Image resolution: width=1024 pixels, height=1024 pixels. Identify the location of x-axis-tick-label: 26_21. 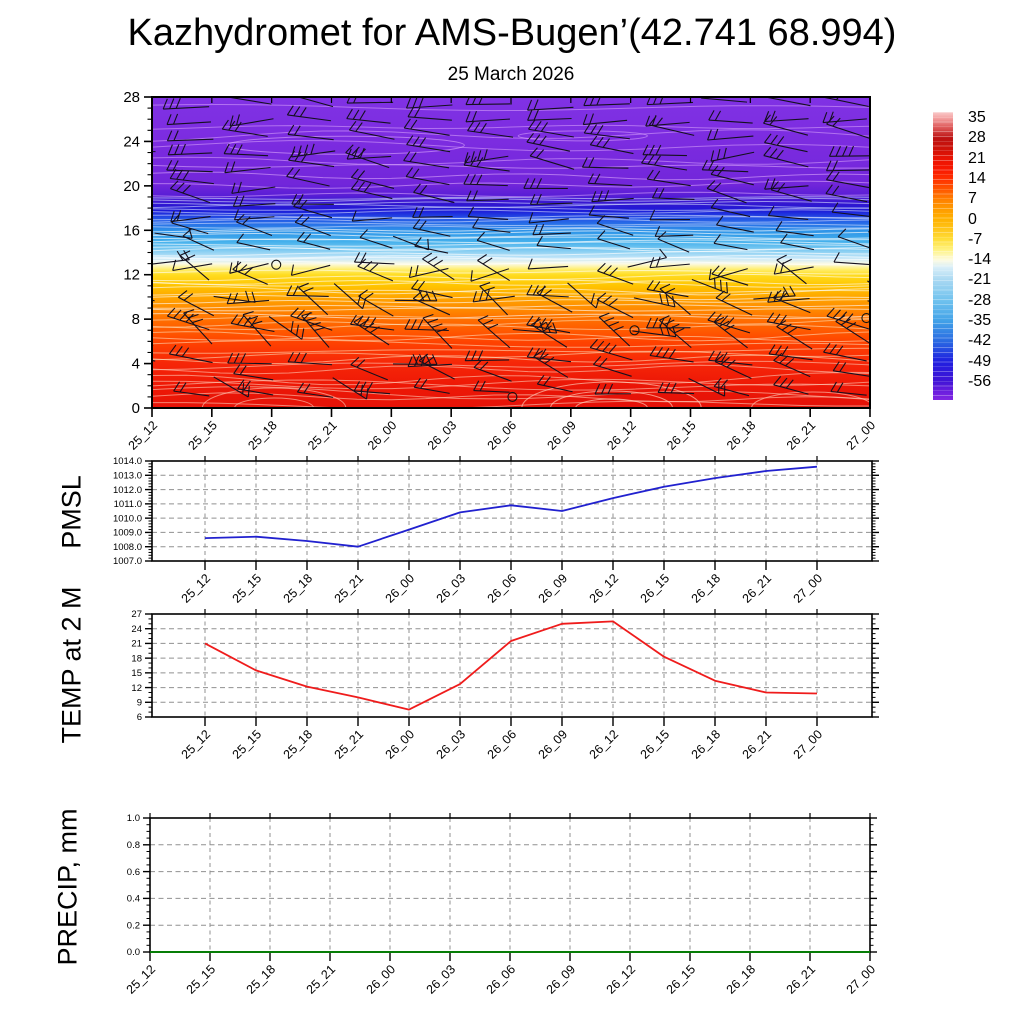
(801, 435).